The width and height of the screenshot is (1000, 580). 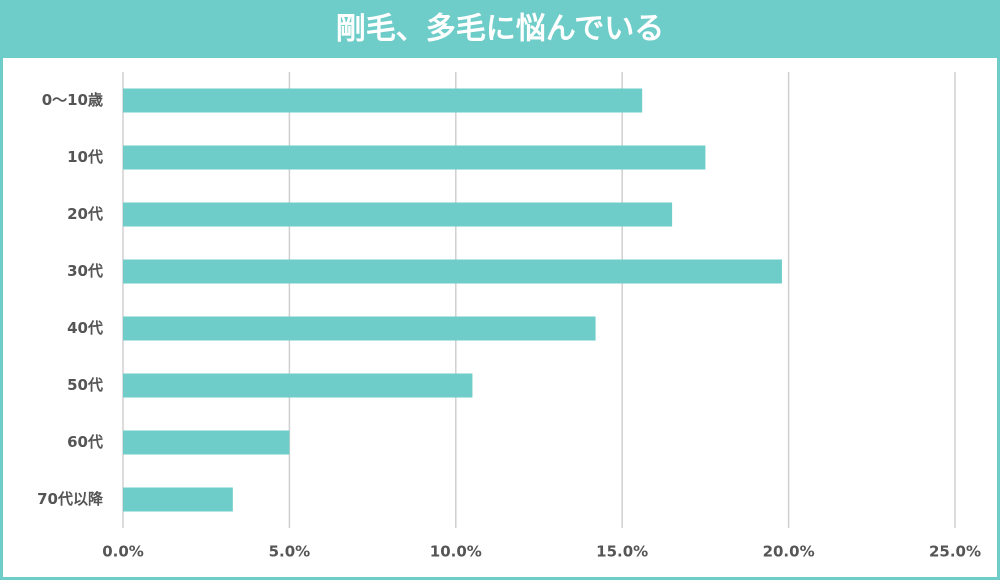 What do you see at coordinates (85, 442) in the screenshot?
I see `y-tick-label: 60代` at bounding box center [85, 442].